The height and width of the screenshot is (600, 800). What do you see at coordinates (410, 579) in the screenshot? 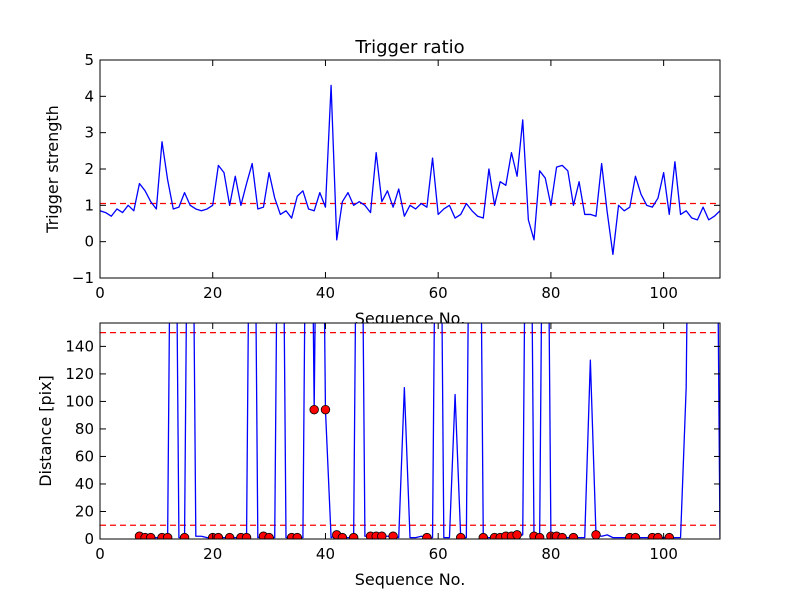
I see `x-axis-label: Sequence No.` at bounding box center [410, 579].